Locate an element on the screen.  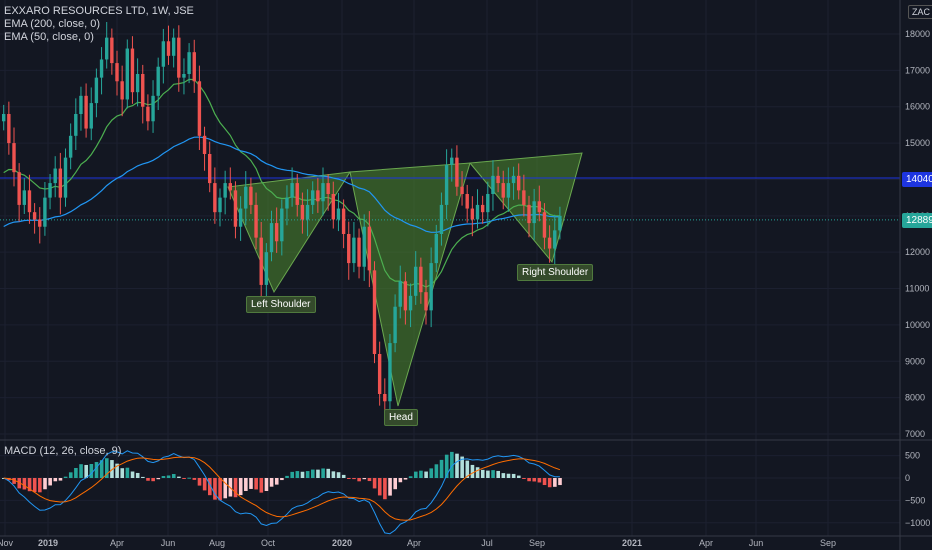
price-tick-label: 7000 is located at coordinates (915, 434).